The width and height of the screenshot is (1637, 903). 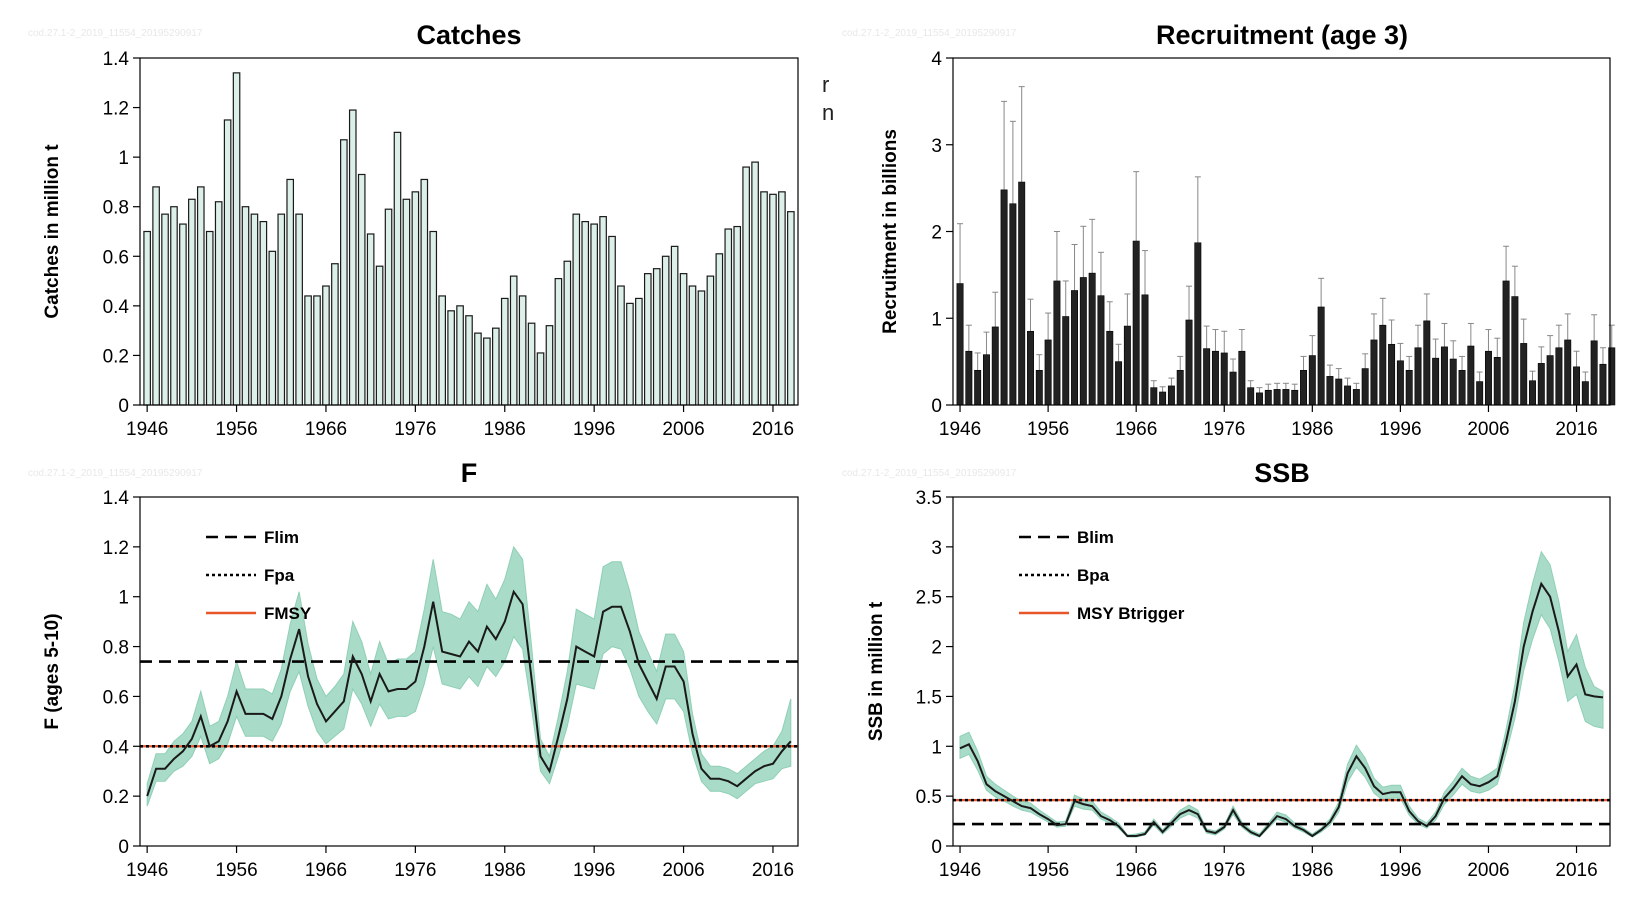 What do you see at coordinates (890, 231) in the screenshot?
I see `y-axis-label: Recruitment in billions` at bounding box center [890, 231].